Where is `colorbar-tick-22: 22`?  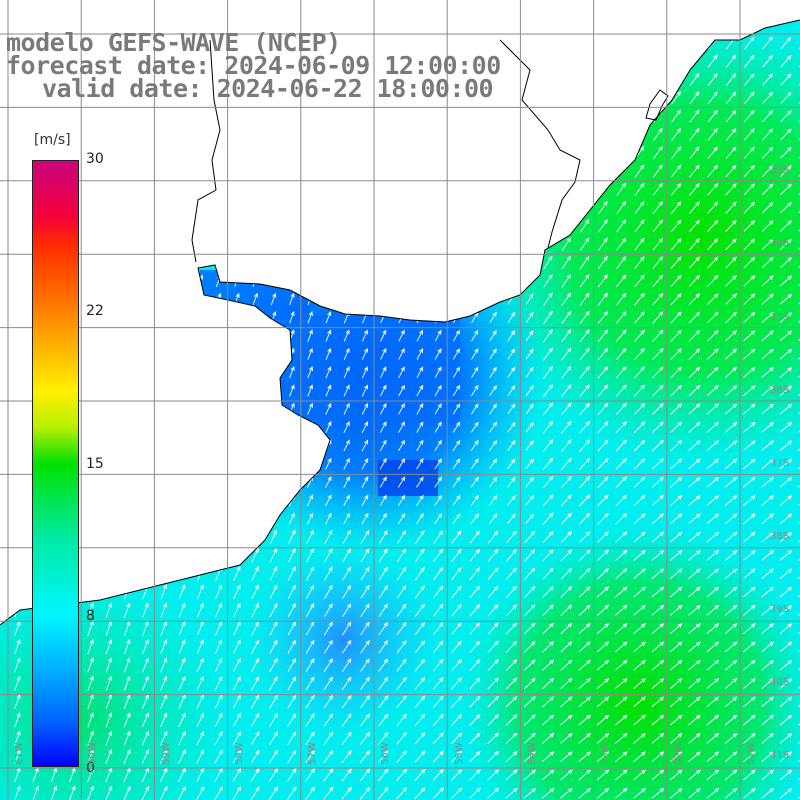 colorbar-tick-22: 22 is located at coordinates (95, 311).